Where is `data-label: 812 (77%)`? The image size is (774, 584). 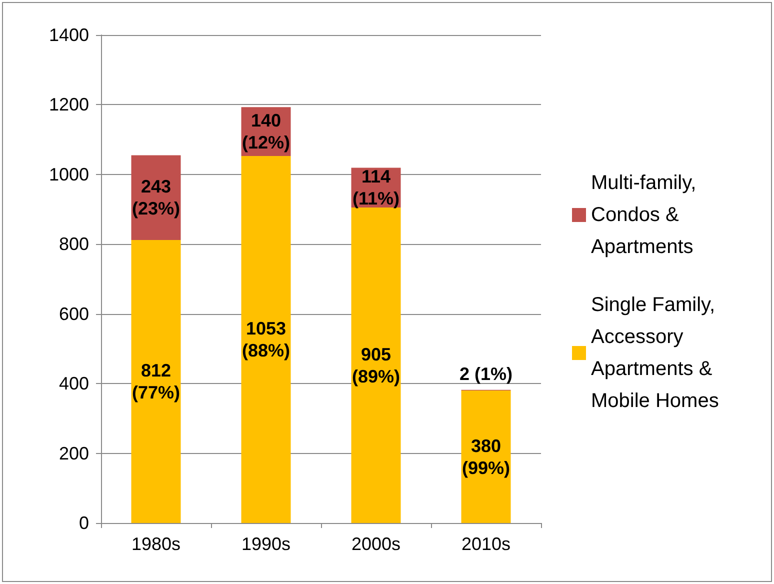 data-label: 812 (77%) is located at coordinates (156, 381).